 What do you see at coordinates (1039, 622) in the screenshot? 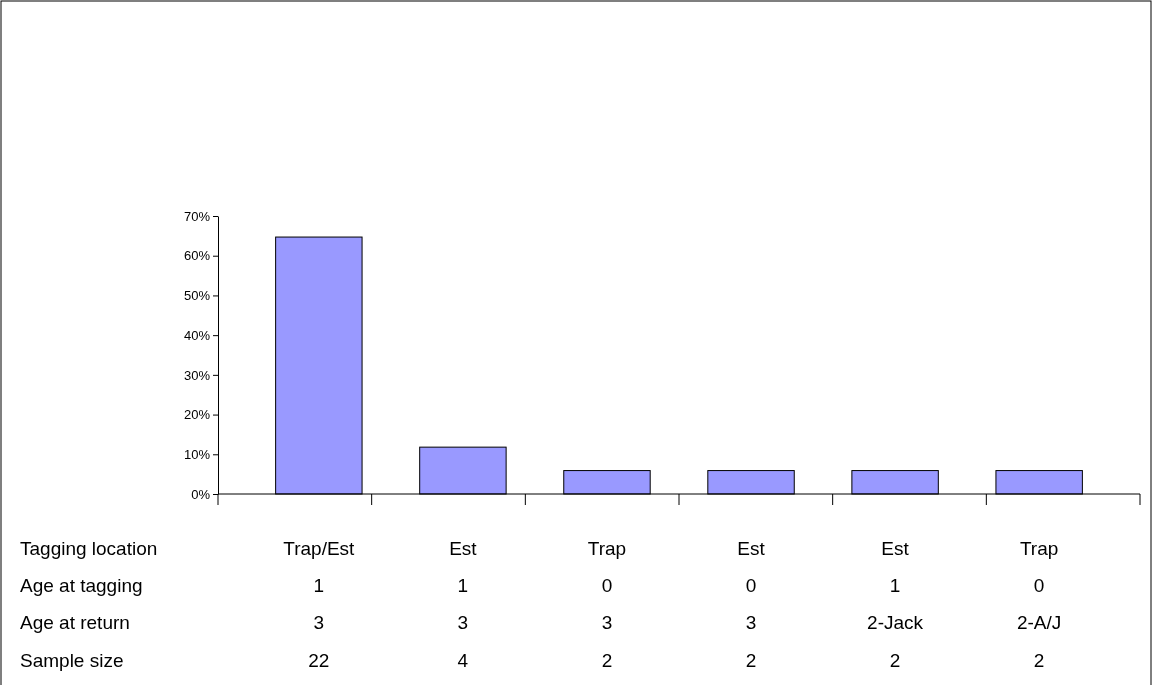
I see `text: 2-A/J` at bounding box center [1039, 622].